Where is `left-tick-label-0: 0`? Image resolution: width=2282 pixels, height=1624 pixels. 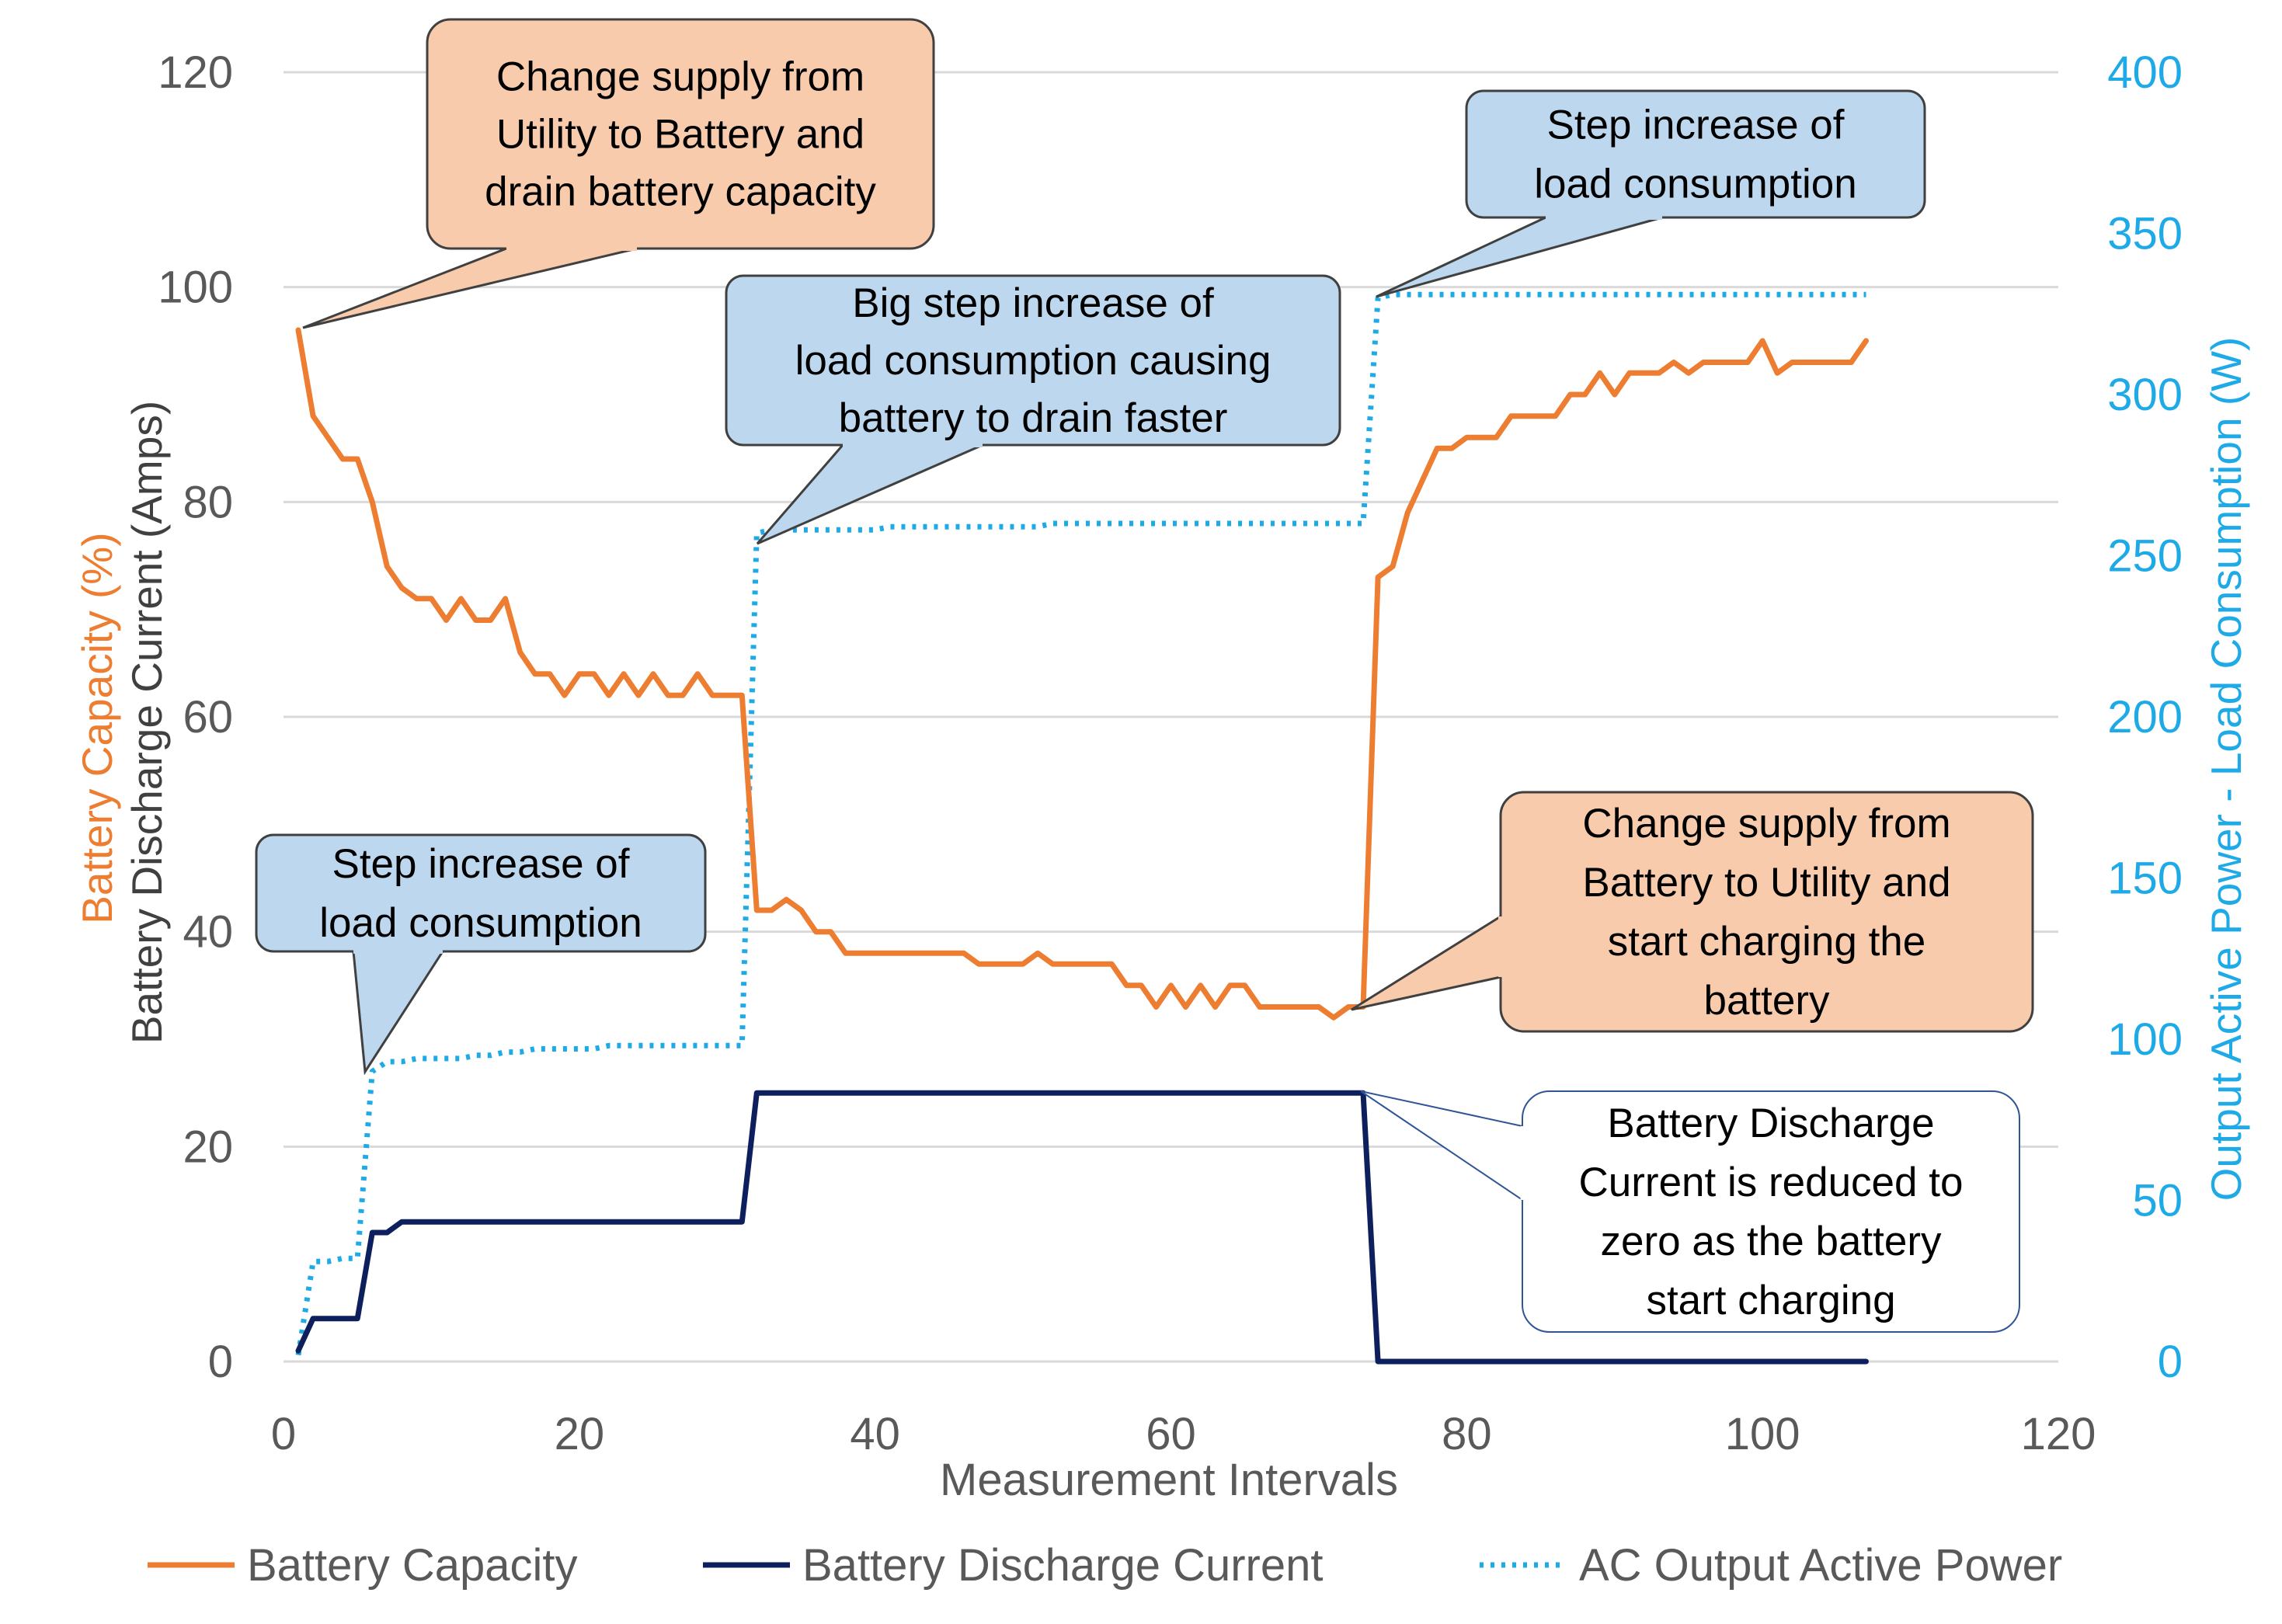 left-tick-label-0: 0 is located at coordinates (220, 1362).